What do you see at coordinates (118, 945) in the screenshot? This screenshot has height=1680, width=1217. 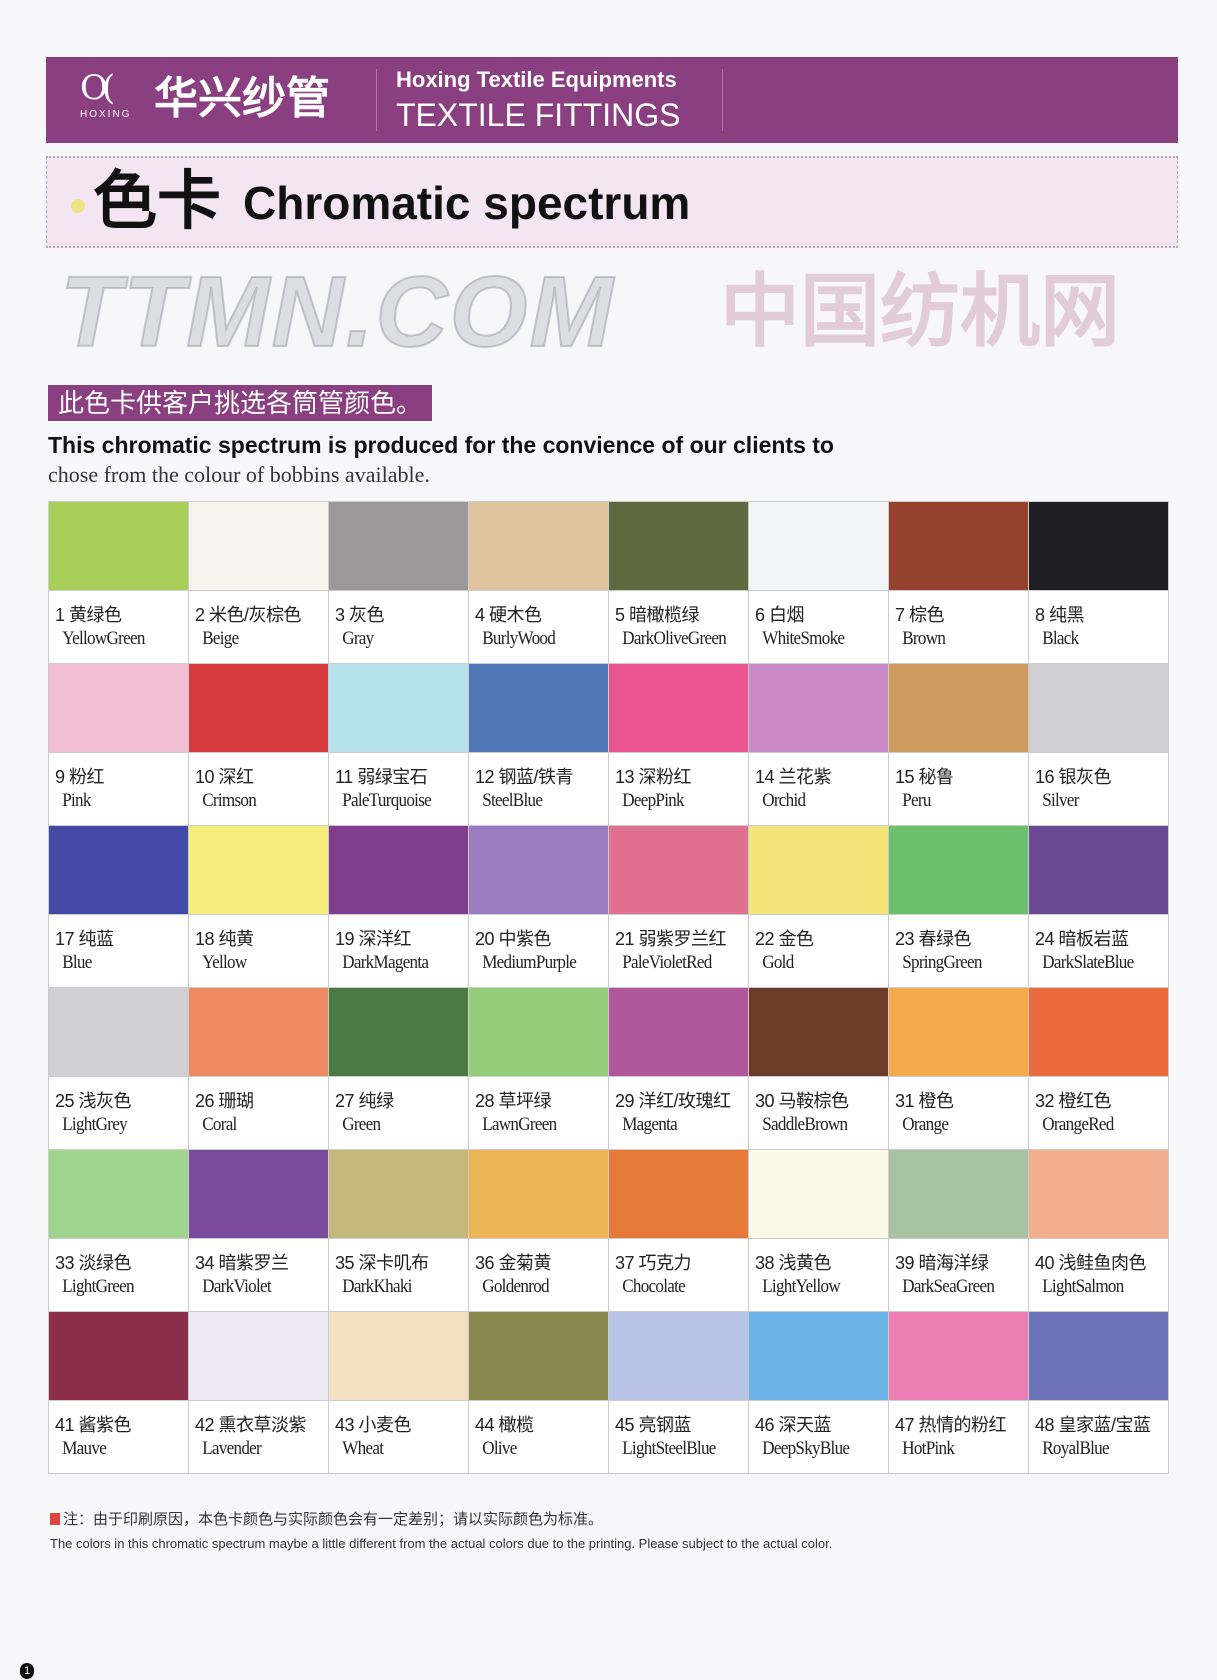 I see `color-label: 17 纯蓝 Blue` at bounding box center [118, 945].